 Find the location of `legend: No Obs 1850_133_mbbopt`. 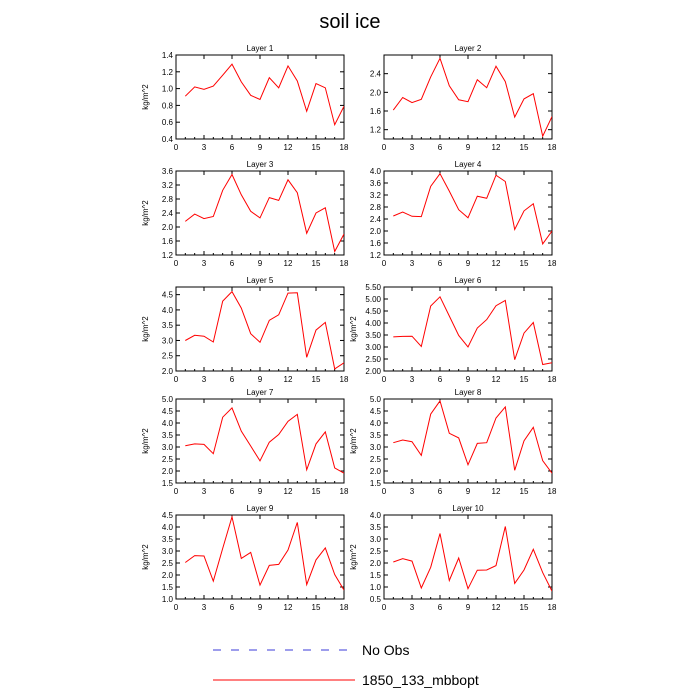

legend: No Obs 1850_133_mbbopt is located at coordinates (346, 665).